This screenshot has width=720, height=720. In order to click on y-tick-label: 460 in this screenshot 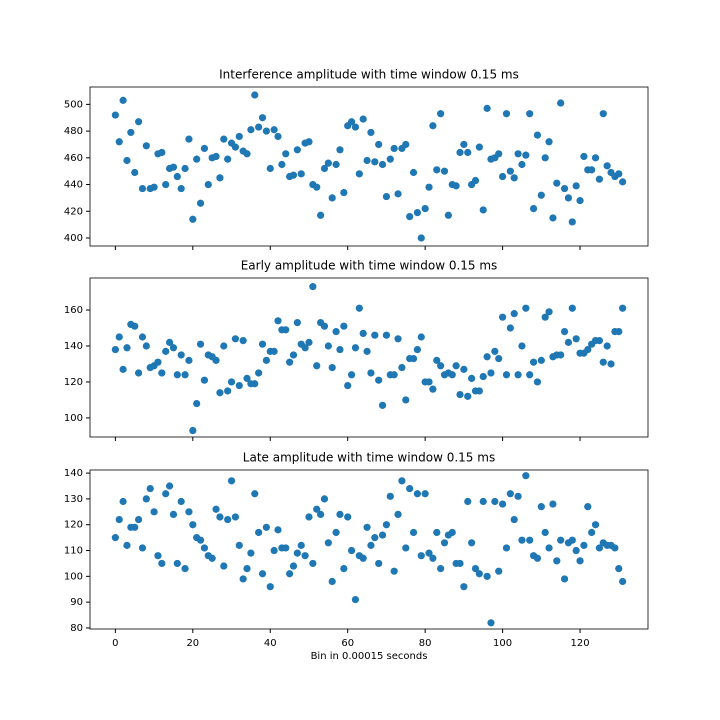, I will do `click(73, 158)`.